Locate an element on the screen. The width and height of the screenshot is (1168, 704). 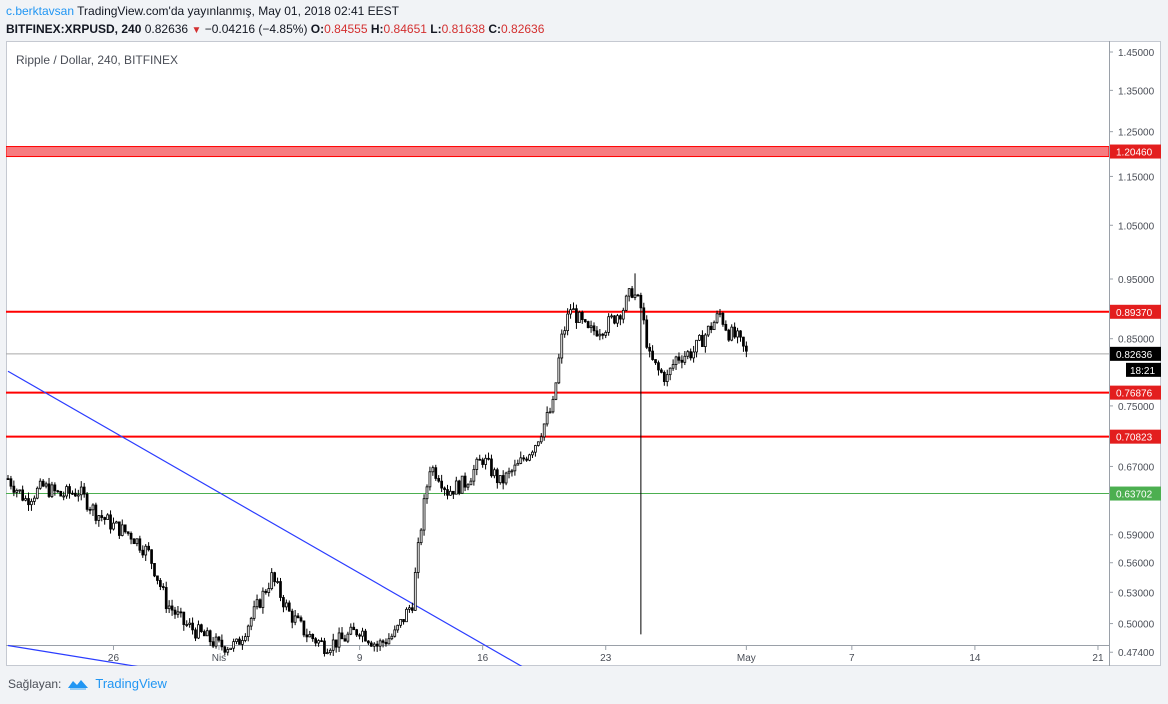
time-tick-label: 23 is located at coordinates (606, 658).